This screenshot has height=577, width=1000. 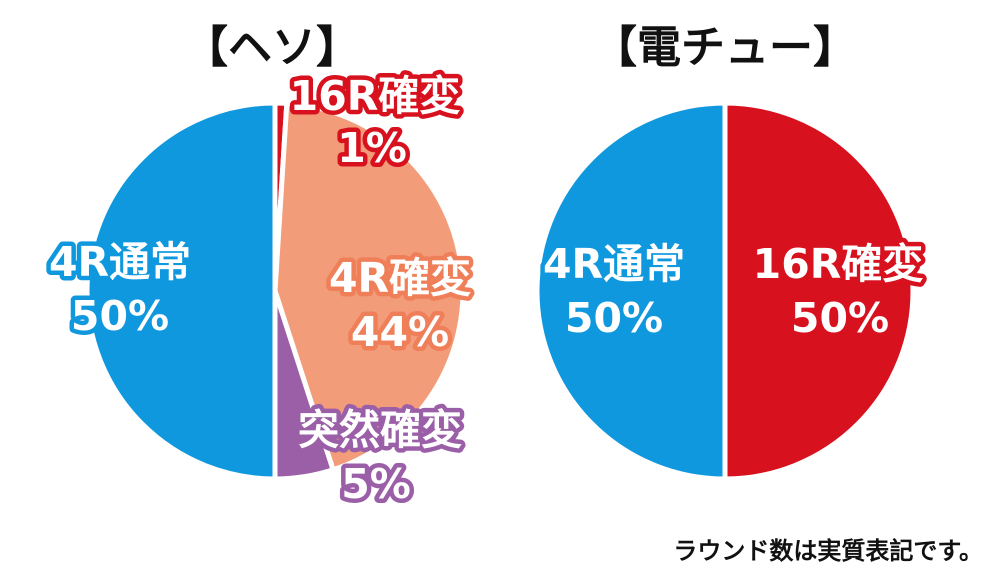 What do you see at coordinates (399, 305) in the screenshot?
I see `slice-label-heso-4r-kakuhen: 4R確変 44%` at bounding box center [399, 305].